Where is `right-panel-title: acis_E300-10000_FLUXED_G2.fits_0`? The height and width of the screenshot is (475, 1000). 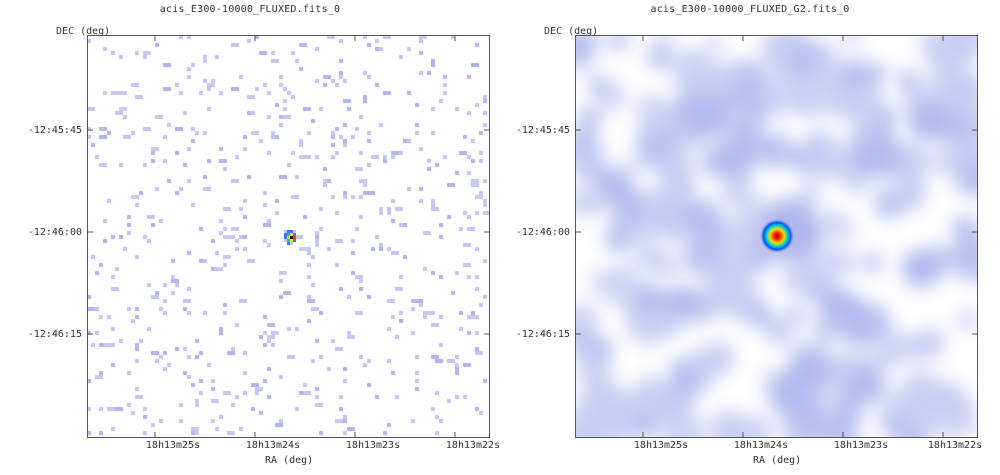 right-panel-title: acis_E300-10000_FLUXED_G2.fits_0 is located at coordinates (750, 9).